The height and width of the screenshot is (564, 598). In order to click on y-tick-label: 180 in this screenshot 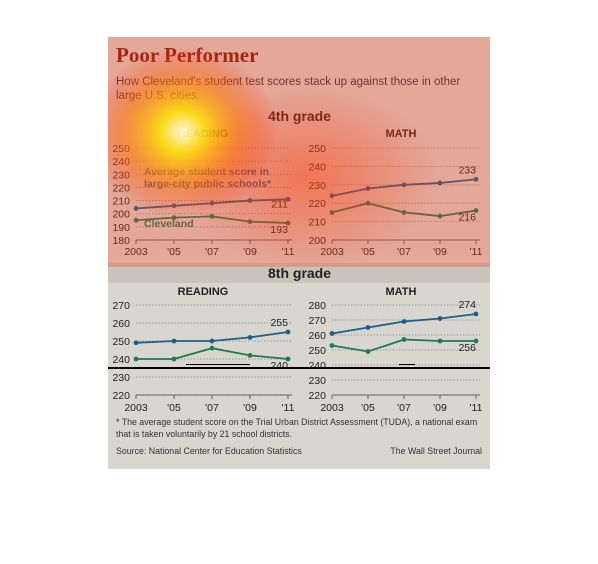, I will do `click(121, 241)`.